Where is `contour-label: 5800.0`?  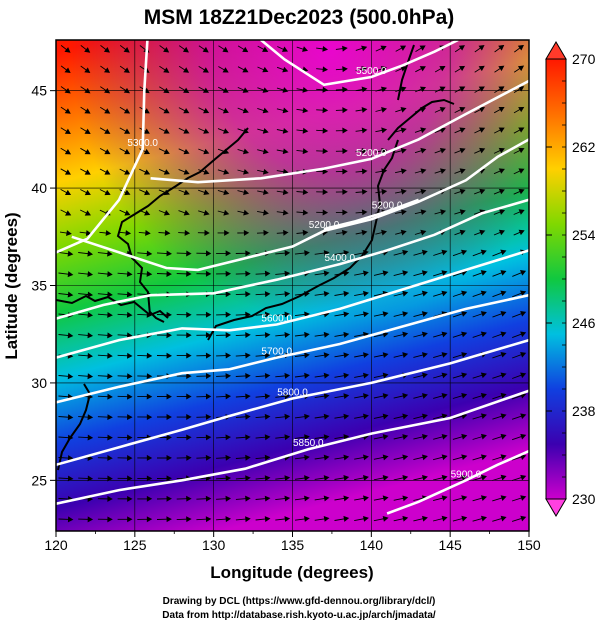 contour-label: 5800.0 is located at coordinates (292, 393).